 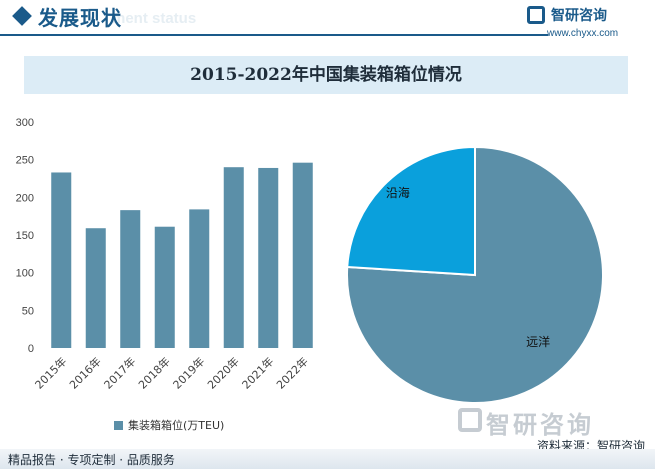 What do you see at coordinates (470, 420) in the screenshot?
I see `footer-logo-icon` at bounding box center [470, 420].